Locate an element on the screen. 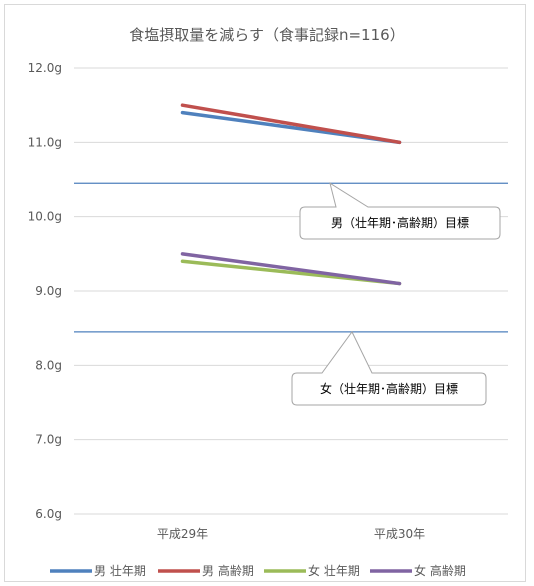  legend-item: 男 高齢期 is located at coordinates (206, 570).